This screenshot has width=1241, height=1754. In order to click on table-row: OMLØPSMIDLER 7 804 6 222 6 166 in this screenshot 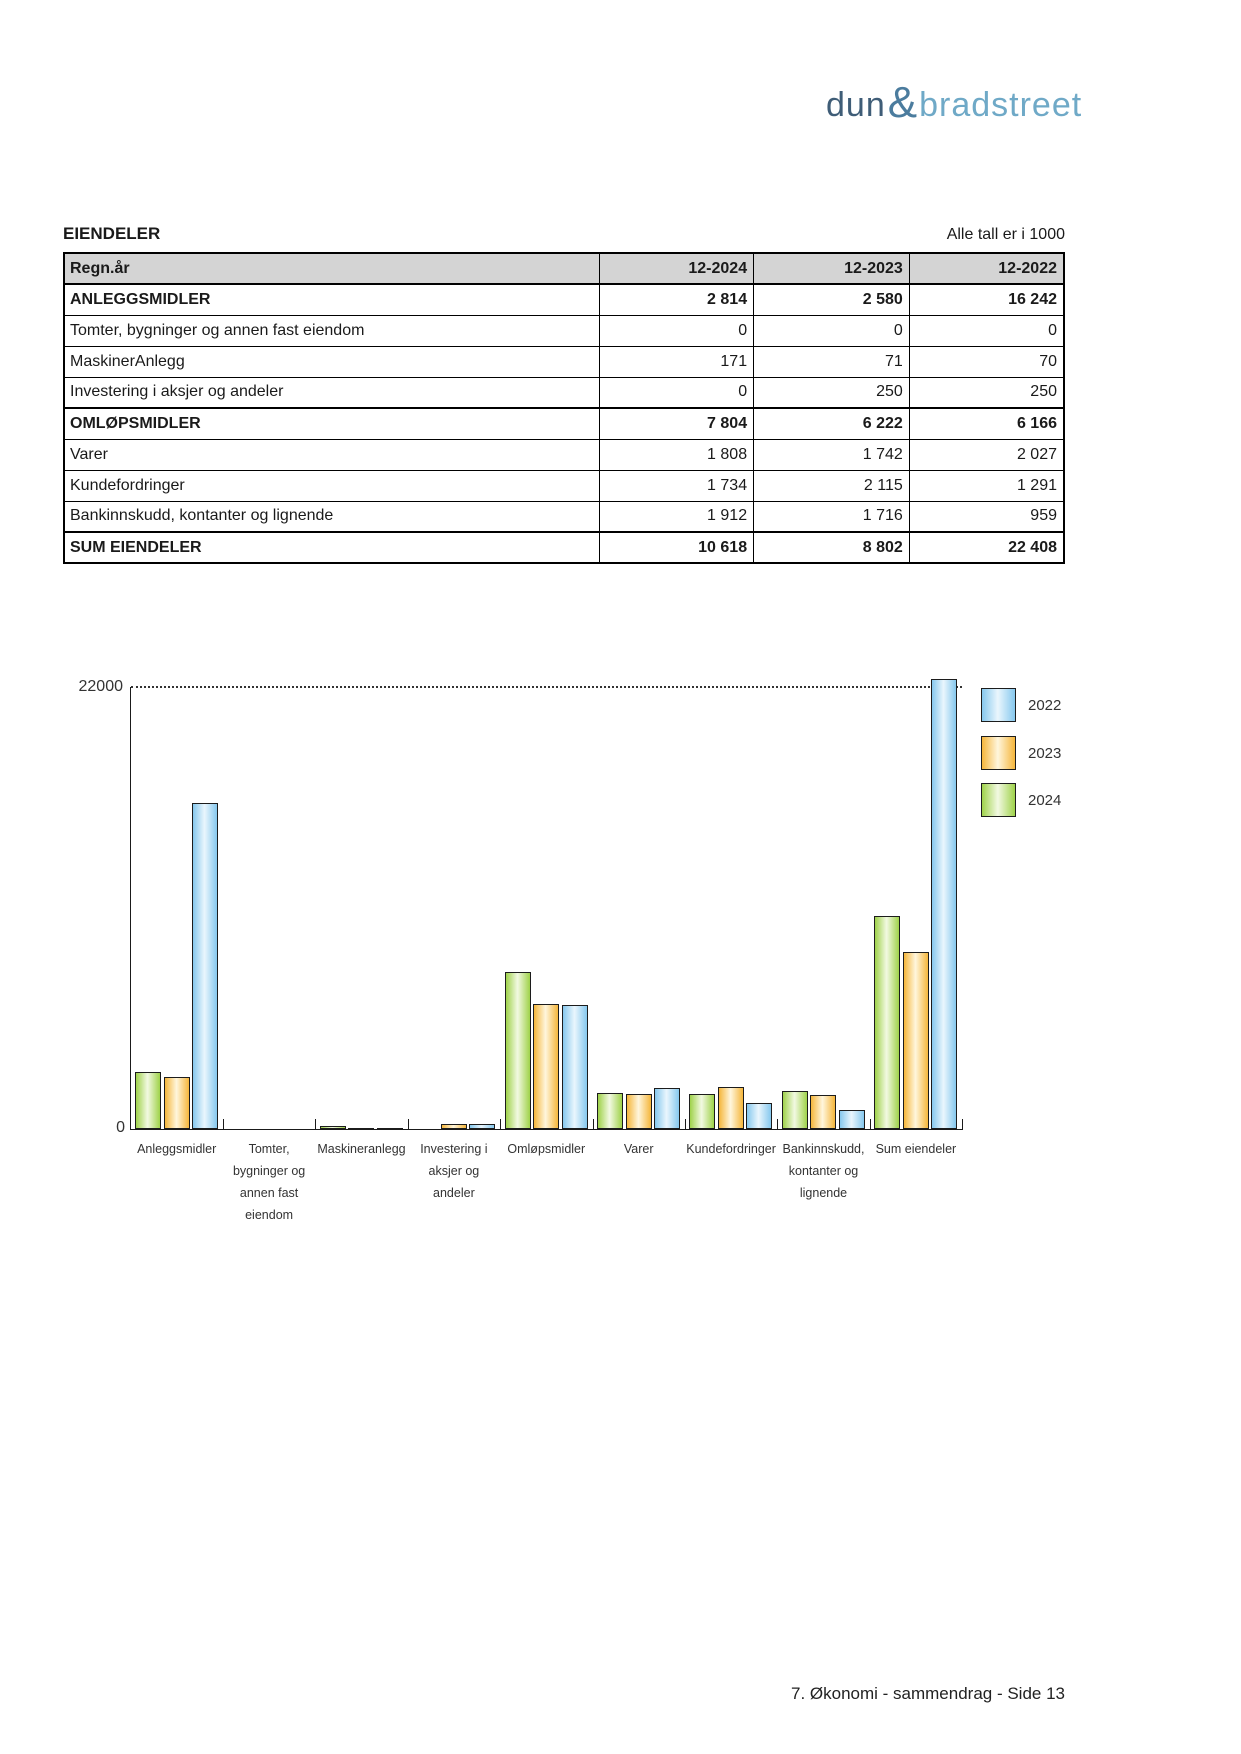, I will do `click(564, 423)`.